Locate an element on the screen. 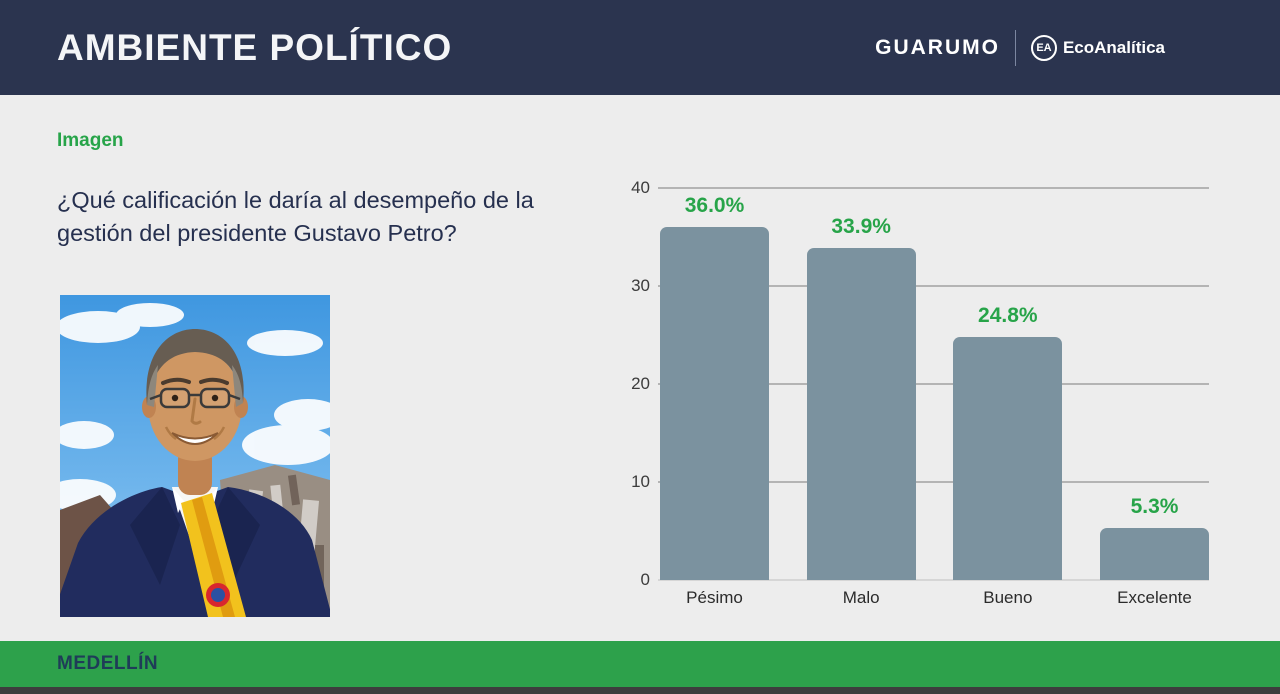 The image size is (1280, 694). y-tick-label: 0 is located at coordinates (645, 579).